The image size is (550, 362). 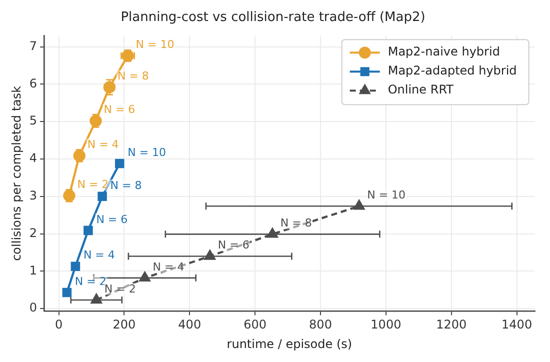 I want to click on x-tick-label: 1000, so click(x=386, y=325).